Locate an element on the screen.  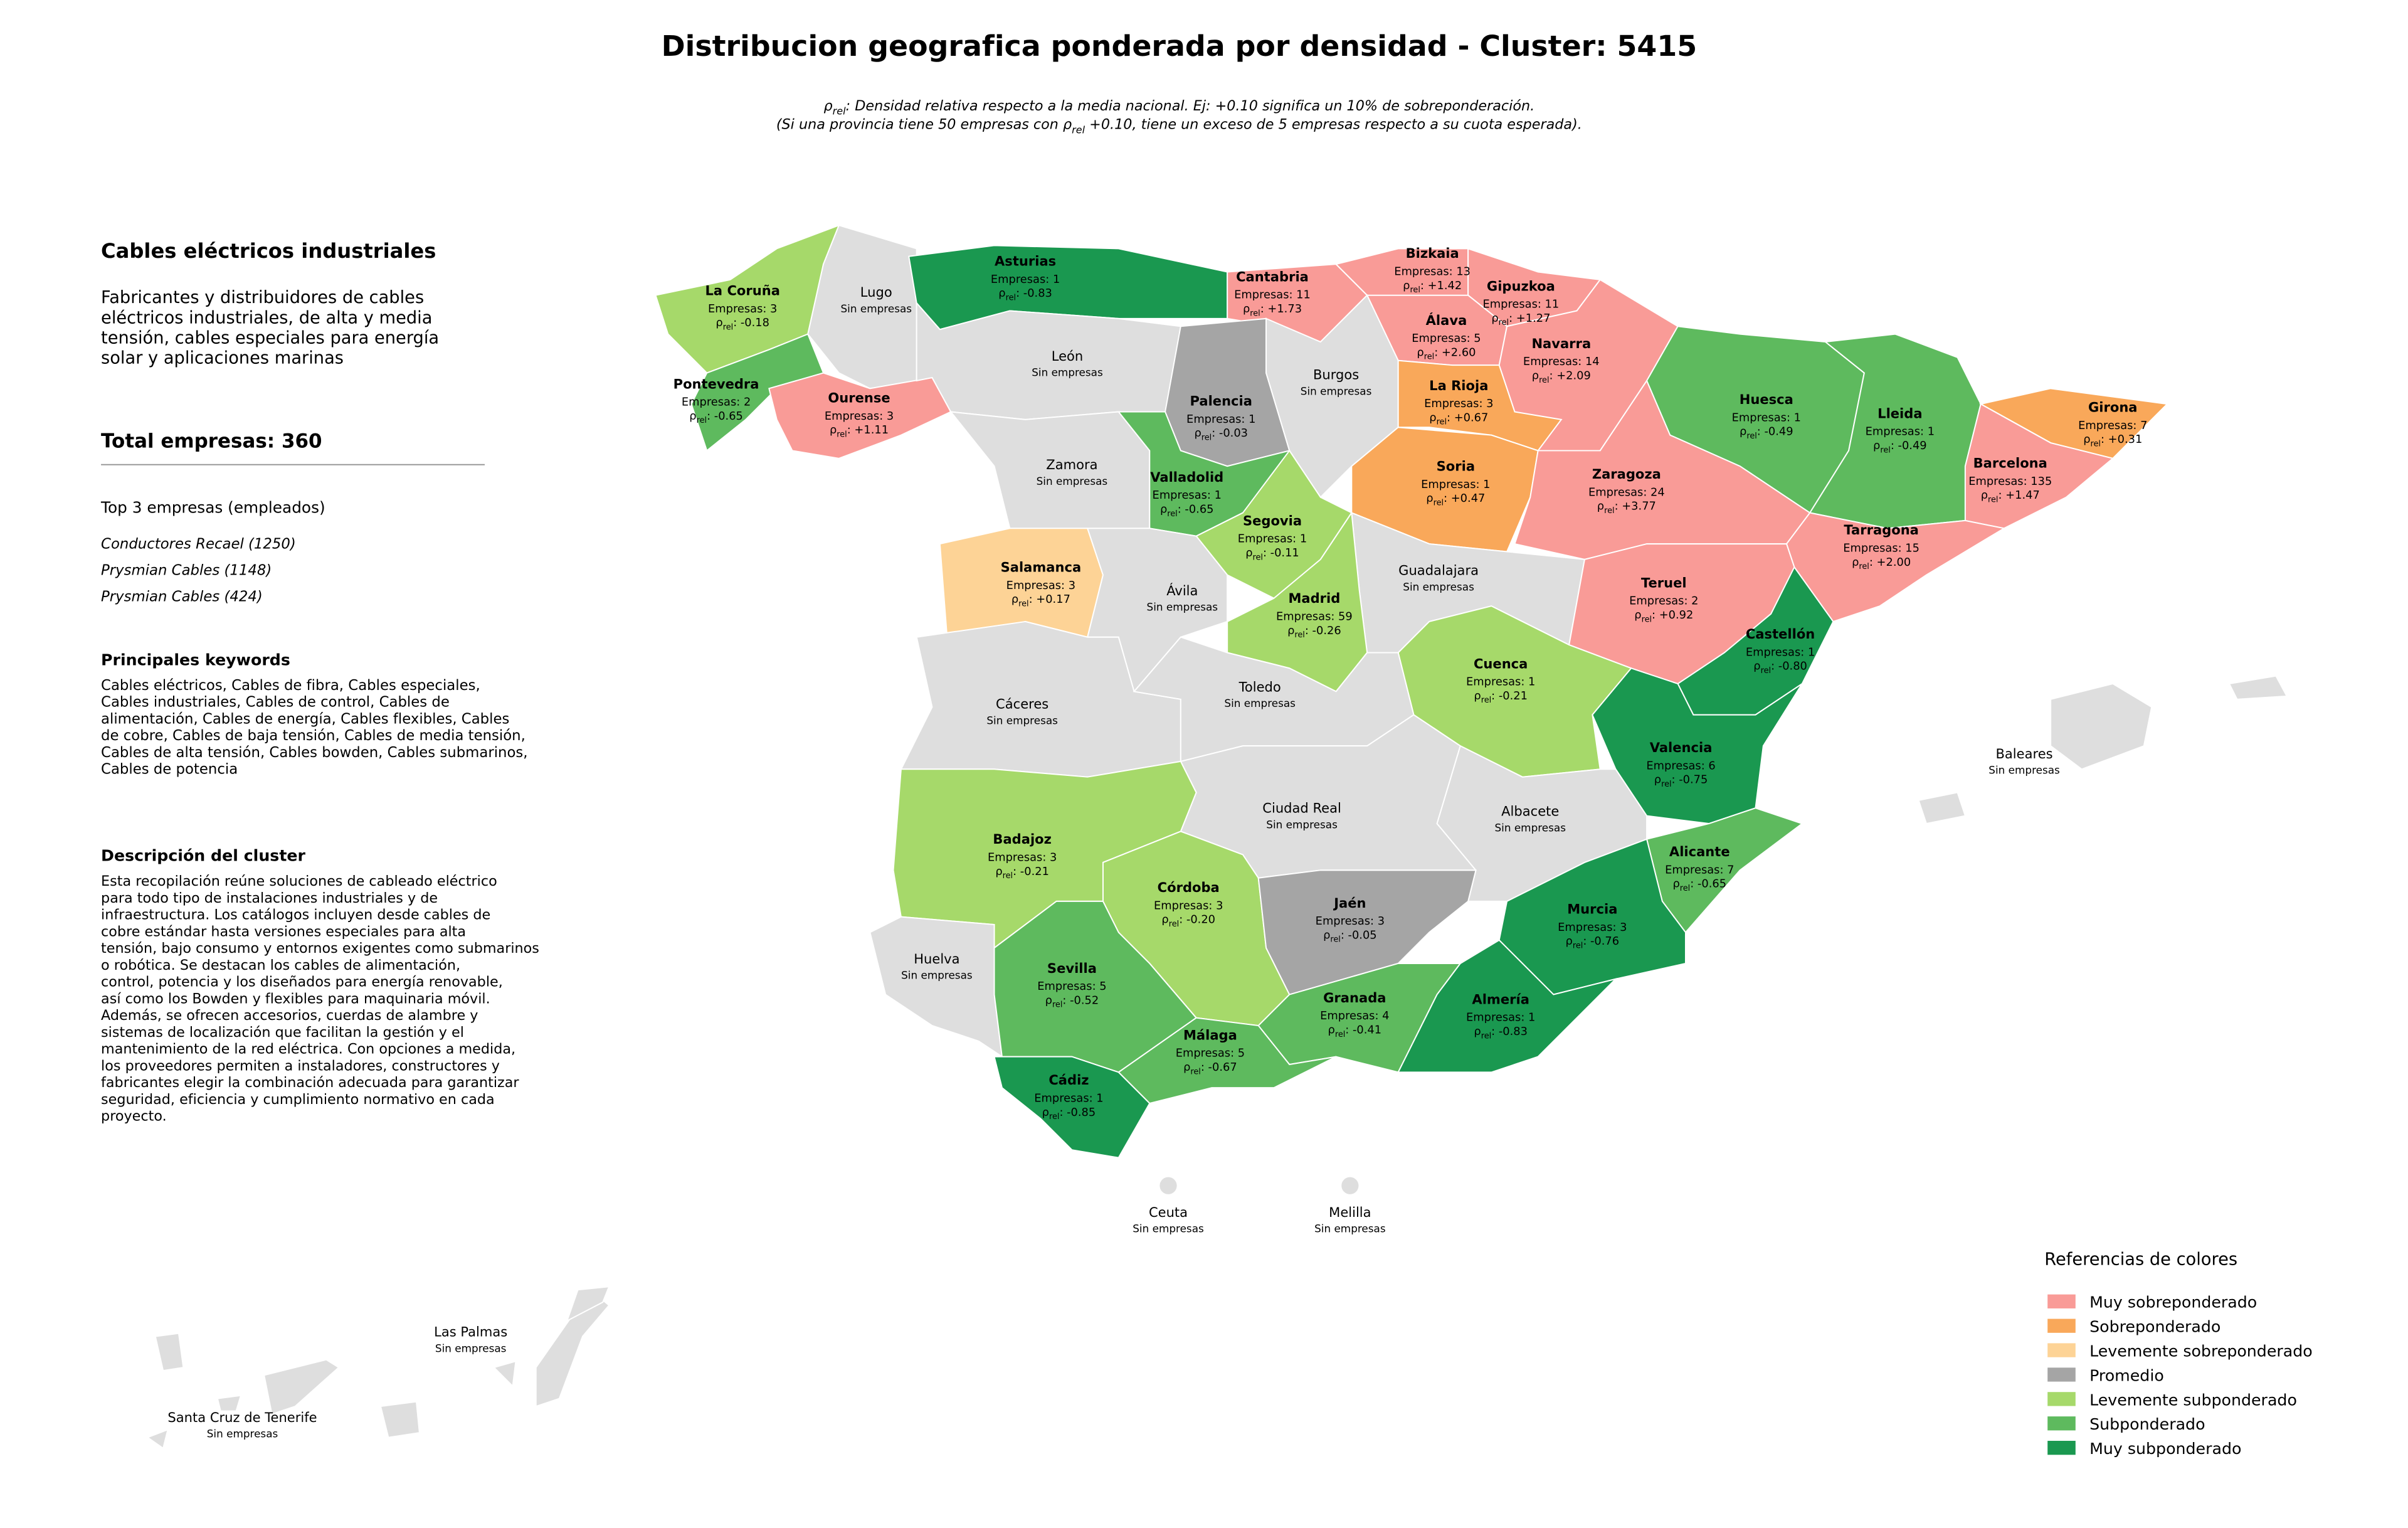
province-name: La Rioja is located at coordinates (1458, 385).